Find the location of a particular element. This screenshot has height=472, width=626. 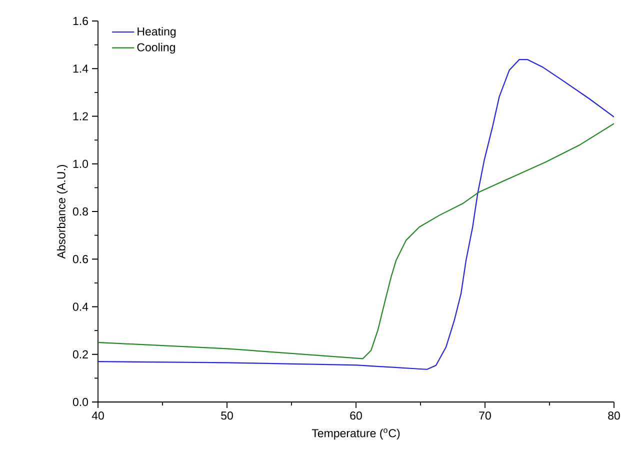

x-tick-label: 50 is located at coordinates (227, 416).